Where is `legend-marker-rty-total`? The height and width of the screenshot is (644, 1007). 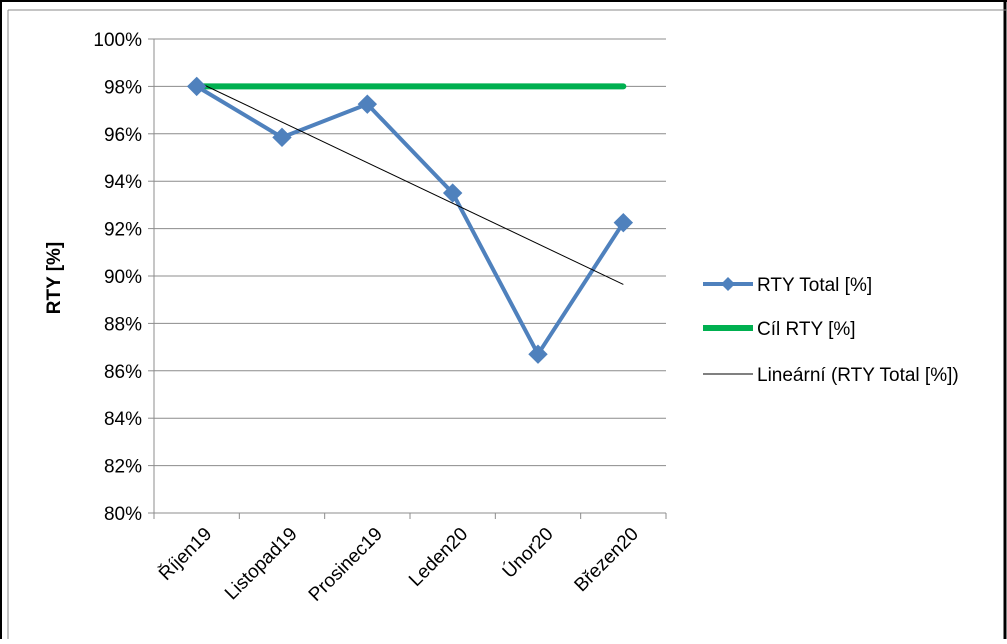 legend-marker-rty-total is located at coordinates (728, 284).